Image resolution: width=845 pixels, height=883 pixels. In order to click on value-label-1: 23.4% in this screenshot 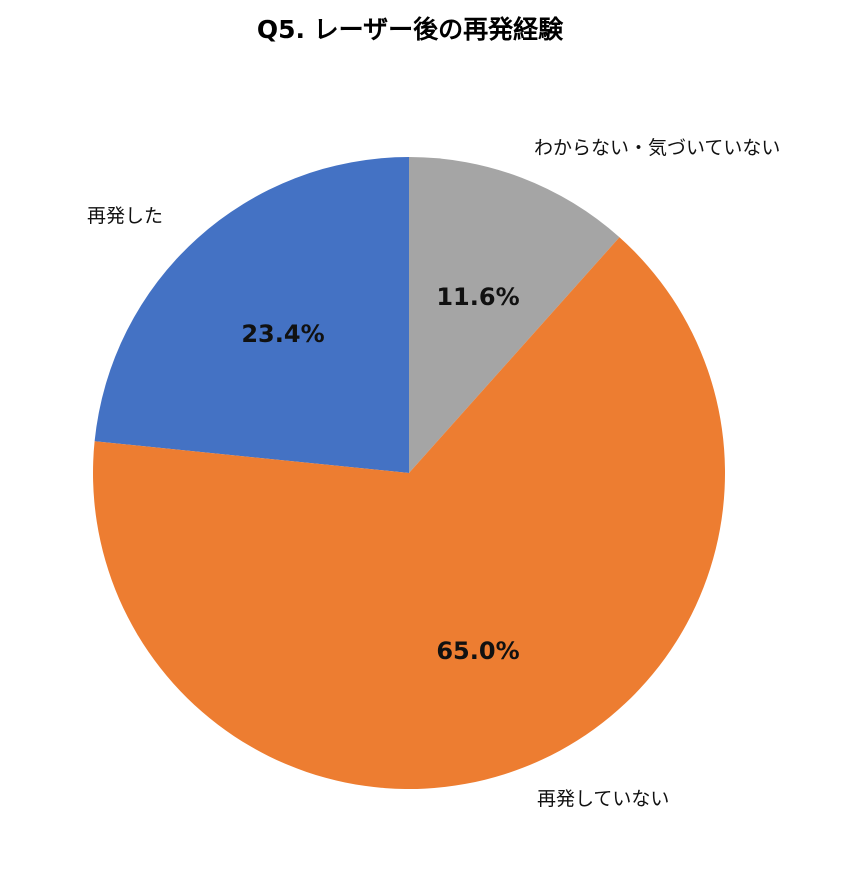, I will do `click(282, 334)`.